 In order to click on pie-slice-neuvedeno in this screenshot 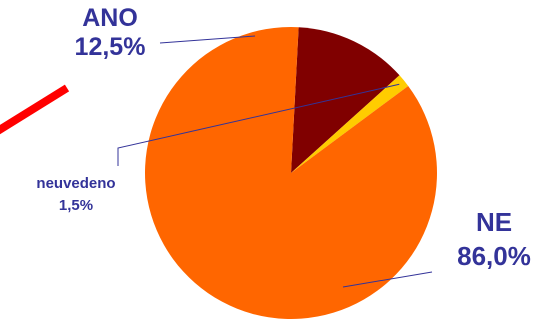, I will do `click(350, 124)`.